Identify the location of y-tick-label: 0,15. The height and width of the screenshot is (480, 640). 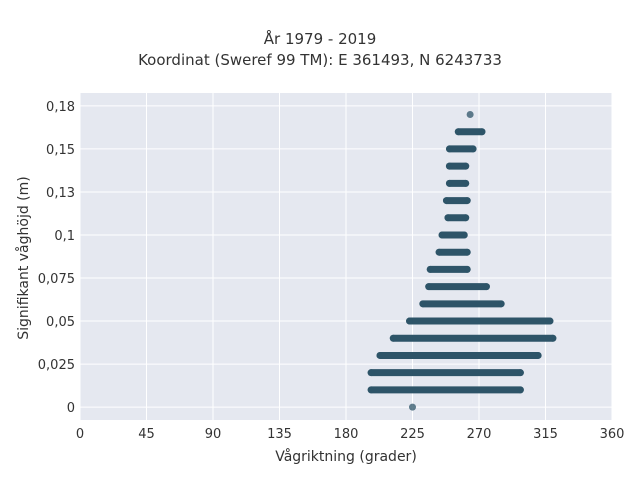
(60, 150).